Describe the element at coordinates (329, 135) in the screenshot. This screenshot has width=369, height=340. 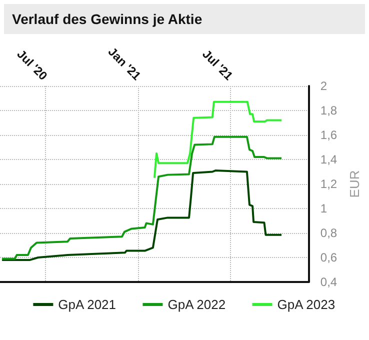
I see `y-tick-label: 1,6` at that location.